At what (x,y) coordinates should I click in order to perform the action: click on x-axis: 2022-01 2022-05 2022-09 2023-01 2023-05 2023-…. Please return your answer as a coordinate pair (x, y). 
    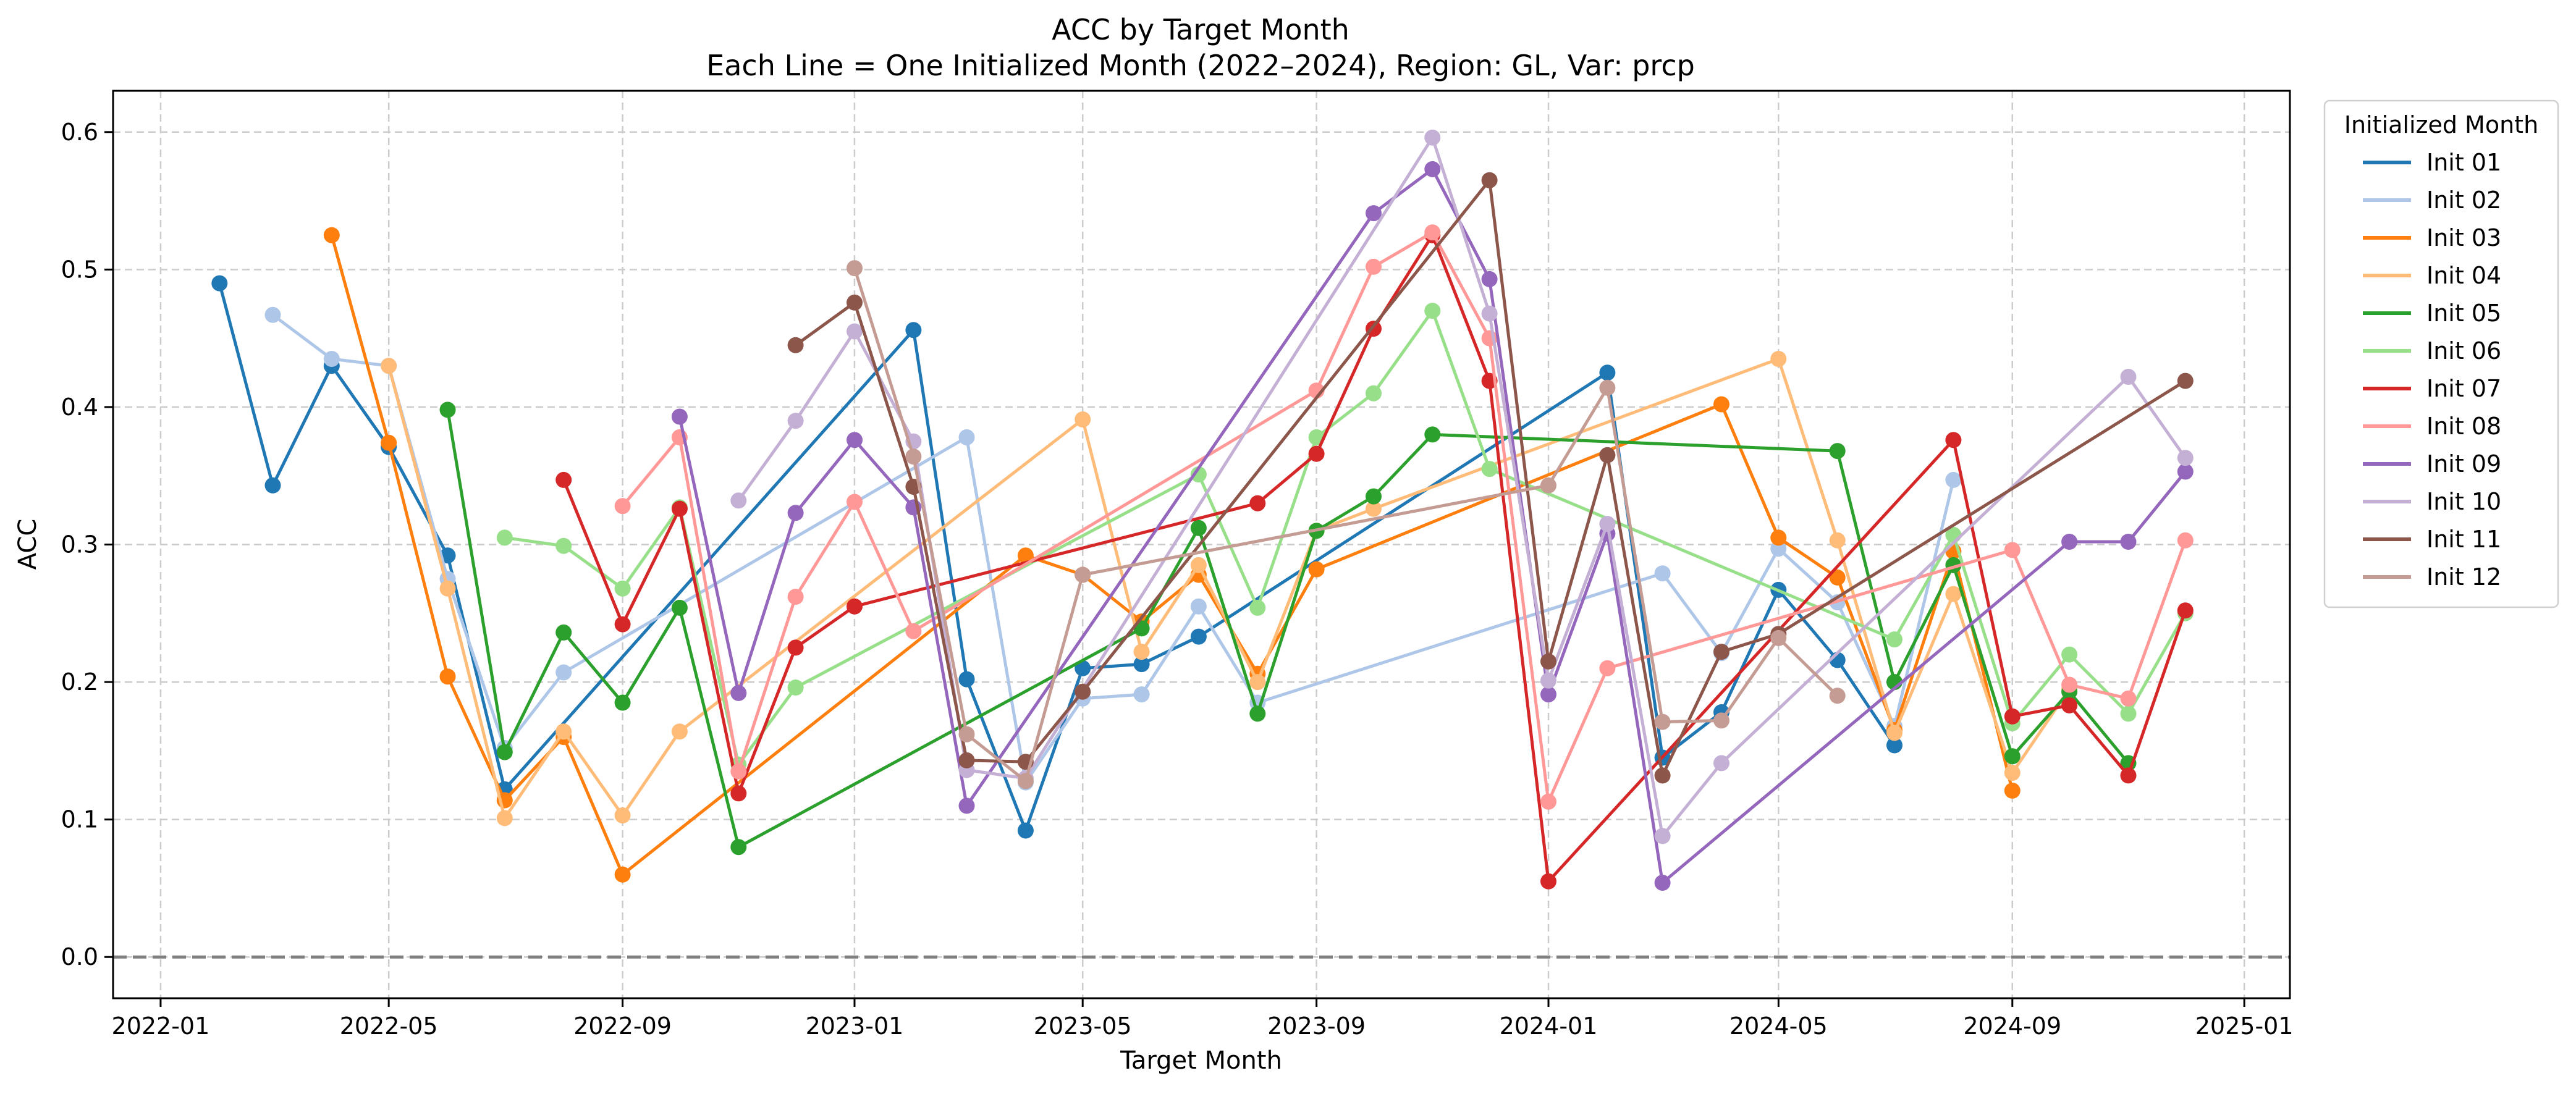
    Looking at the image, I should click on (1203, 1019).